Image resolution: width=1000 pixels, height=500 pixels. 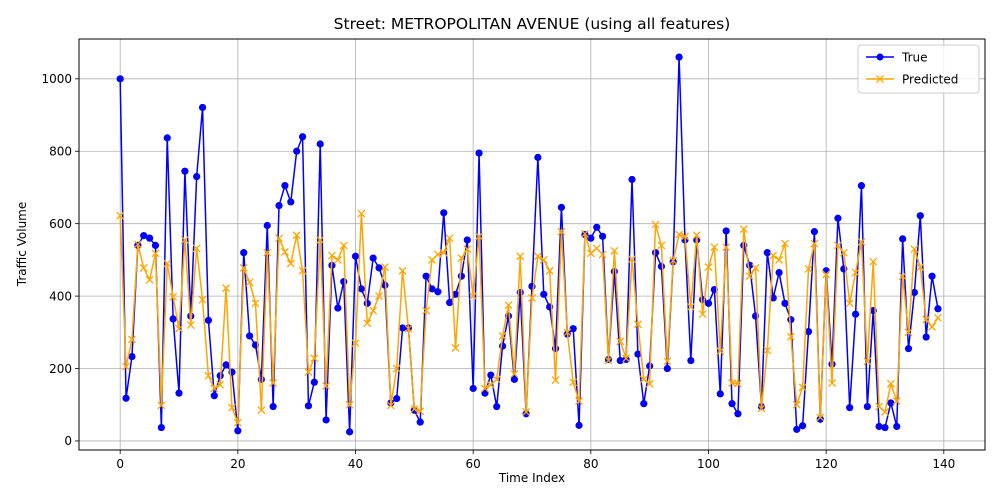 What do you see at coordinates (943, 464) in the screenshot?
I see `x-tick-label: 140` at bounding box center [943, 464].